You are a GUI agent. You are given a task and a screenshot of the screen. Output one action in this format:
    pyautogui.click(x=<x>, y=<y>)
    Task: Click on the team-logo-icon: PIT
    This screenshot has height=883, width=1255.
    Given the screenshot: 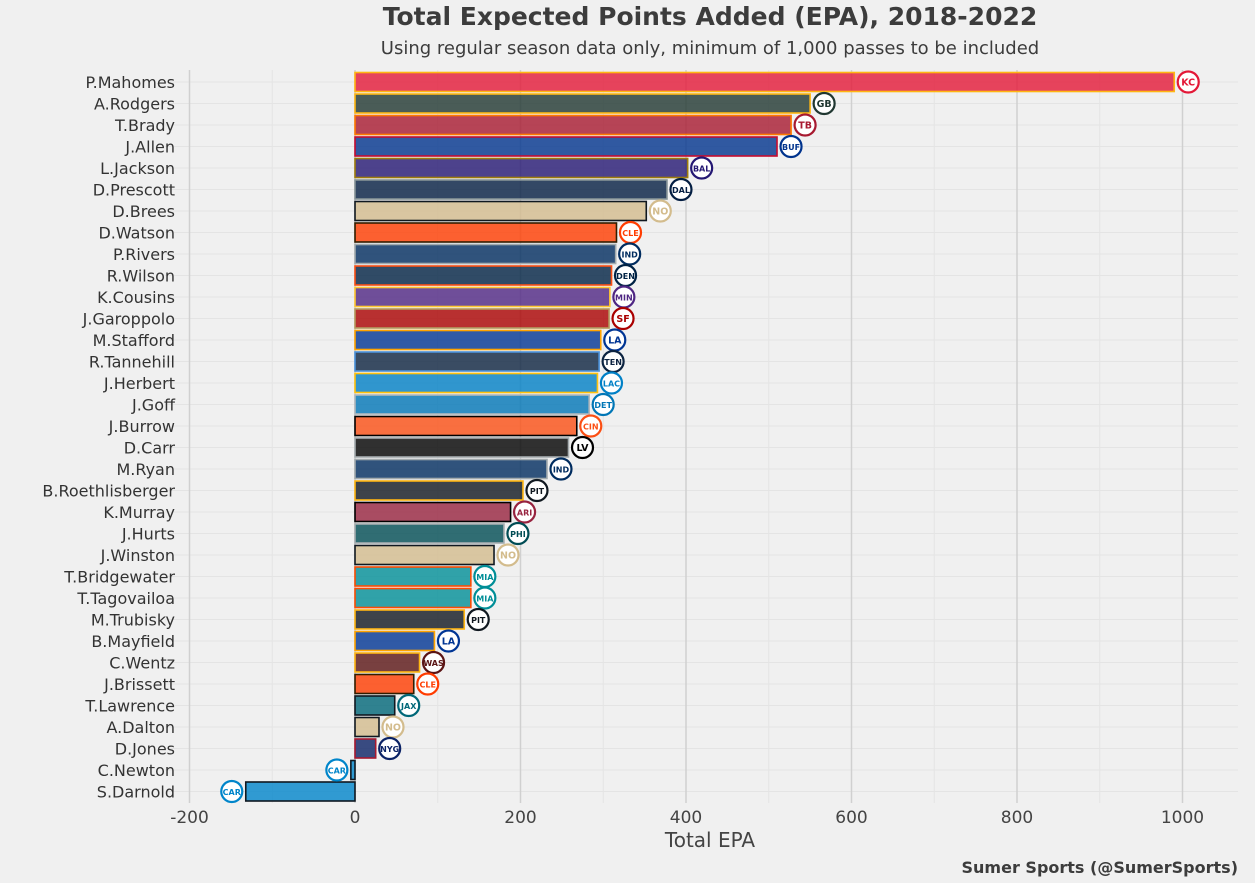 What is the action you would take?
    pyautogui.click(x=537, y=490)
    